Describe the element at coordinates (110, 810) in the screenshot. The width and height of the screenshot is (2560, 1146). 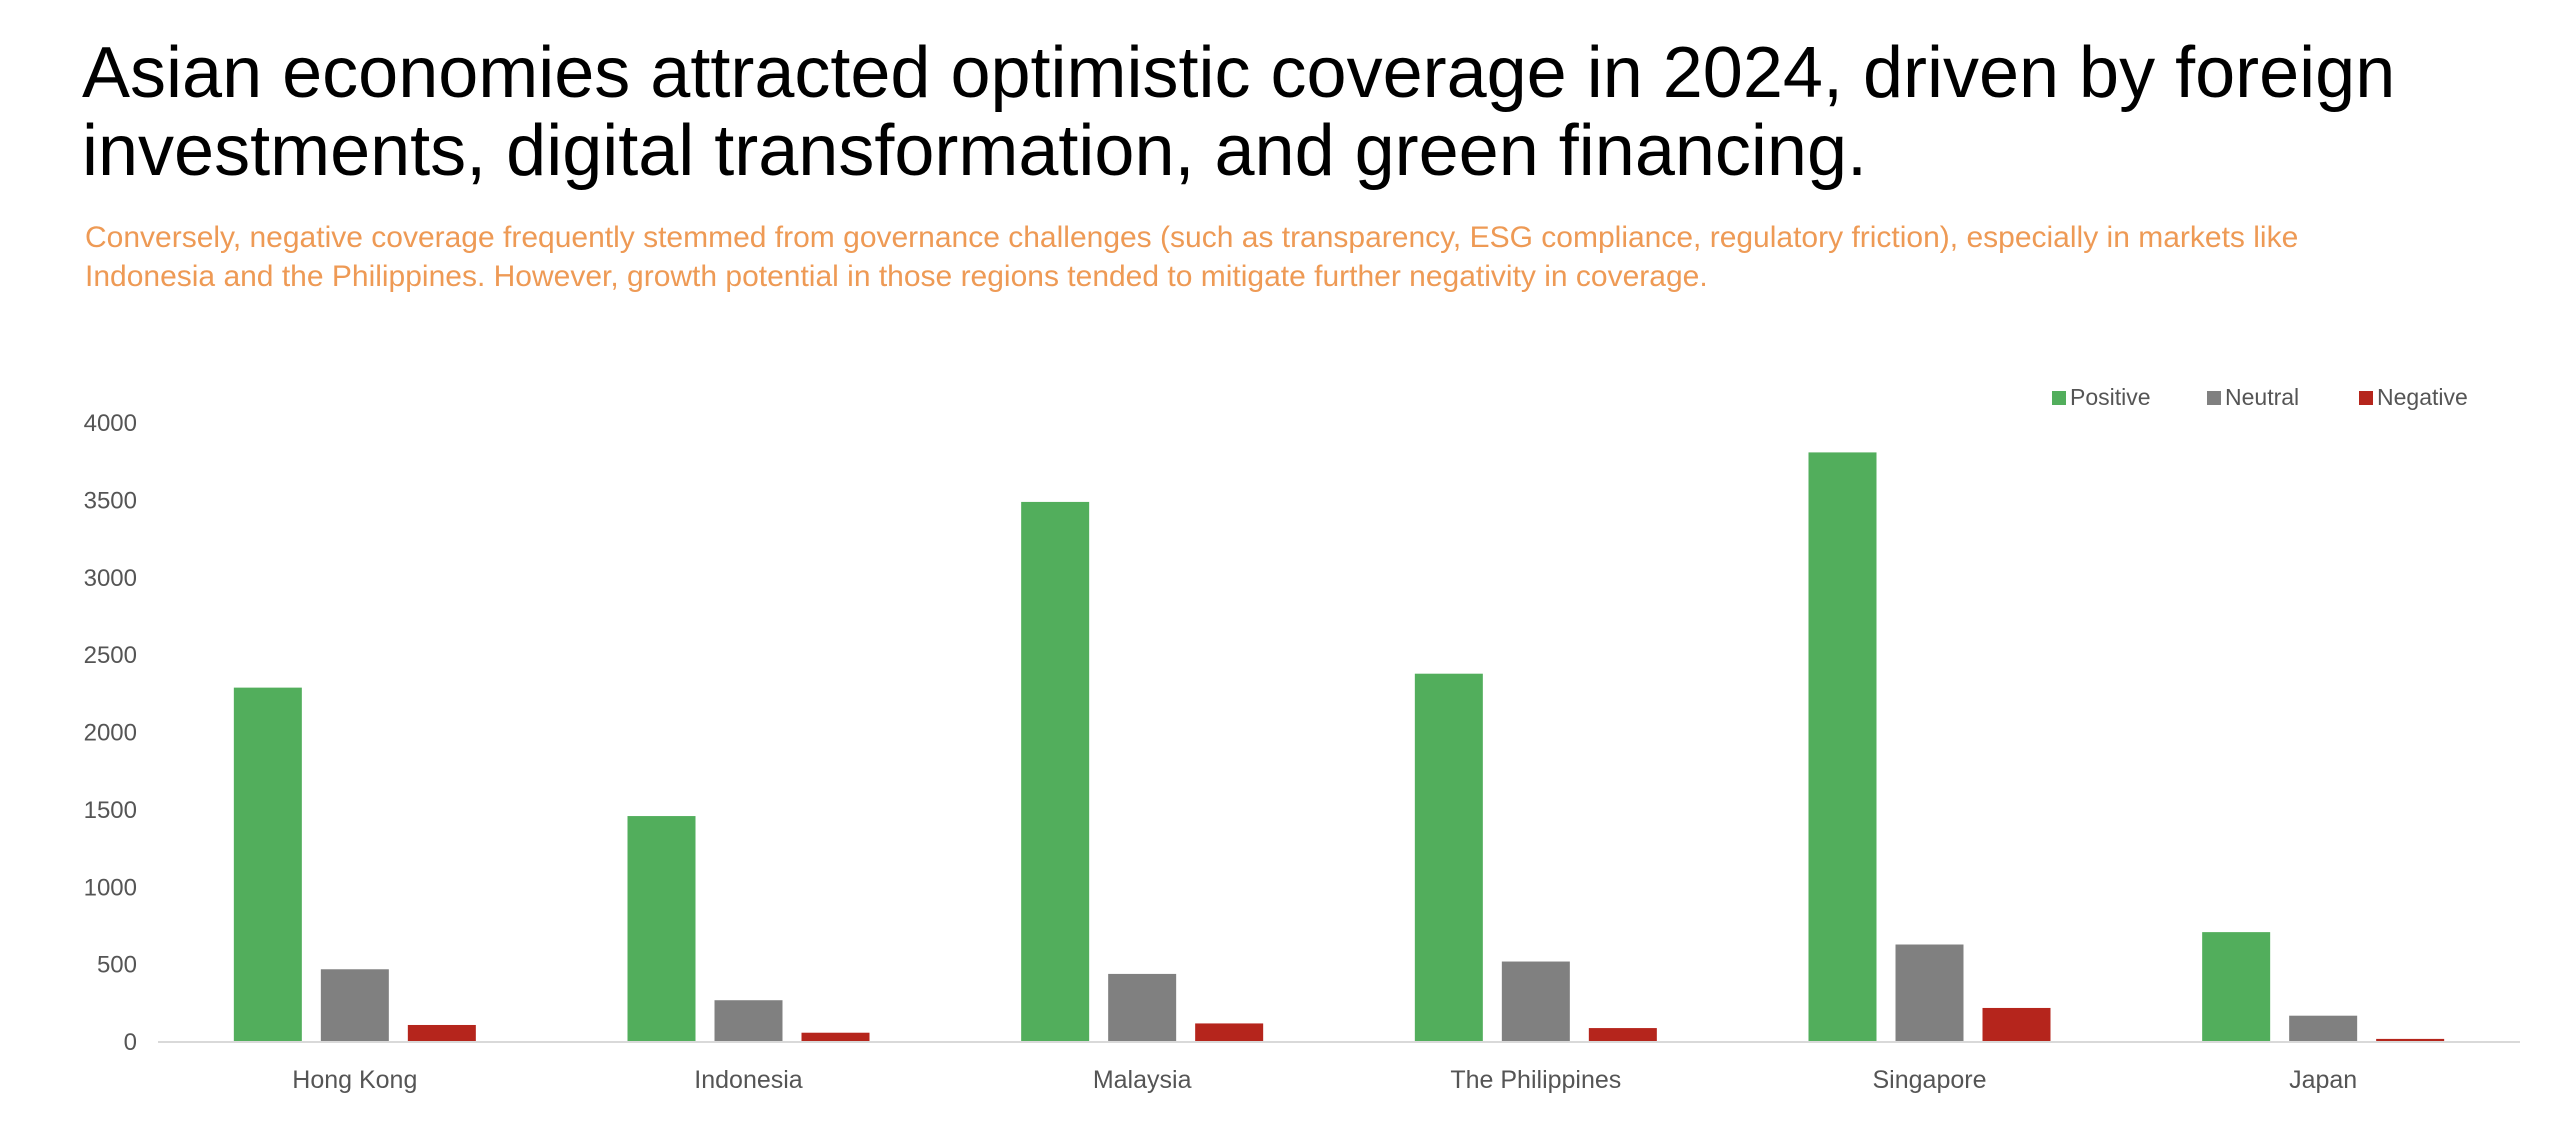
I see `y-tick-label: 1500` at that location.